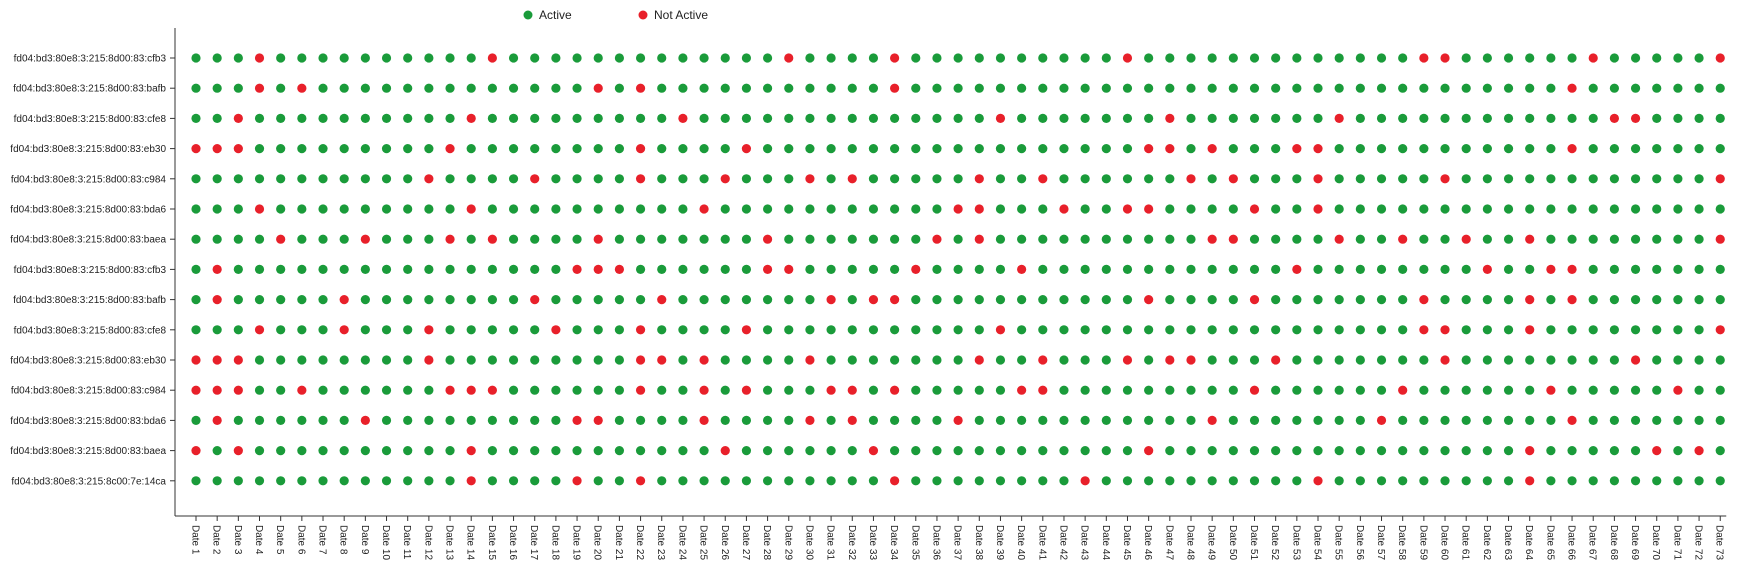  What do you see at coordinates (1020, 542) in the screenshot?
I see `x-tick-label: Date 40` at bounding box center [1020, 542].